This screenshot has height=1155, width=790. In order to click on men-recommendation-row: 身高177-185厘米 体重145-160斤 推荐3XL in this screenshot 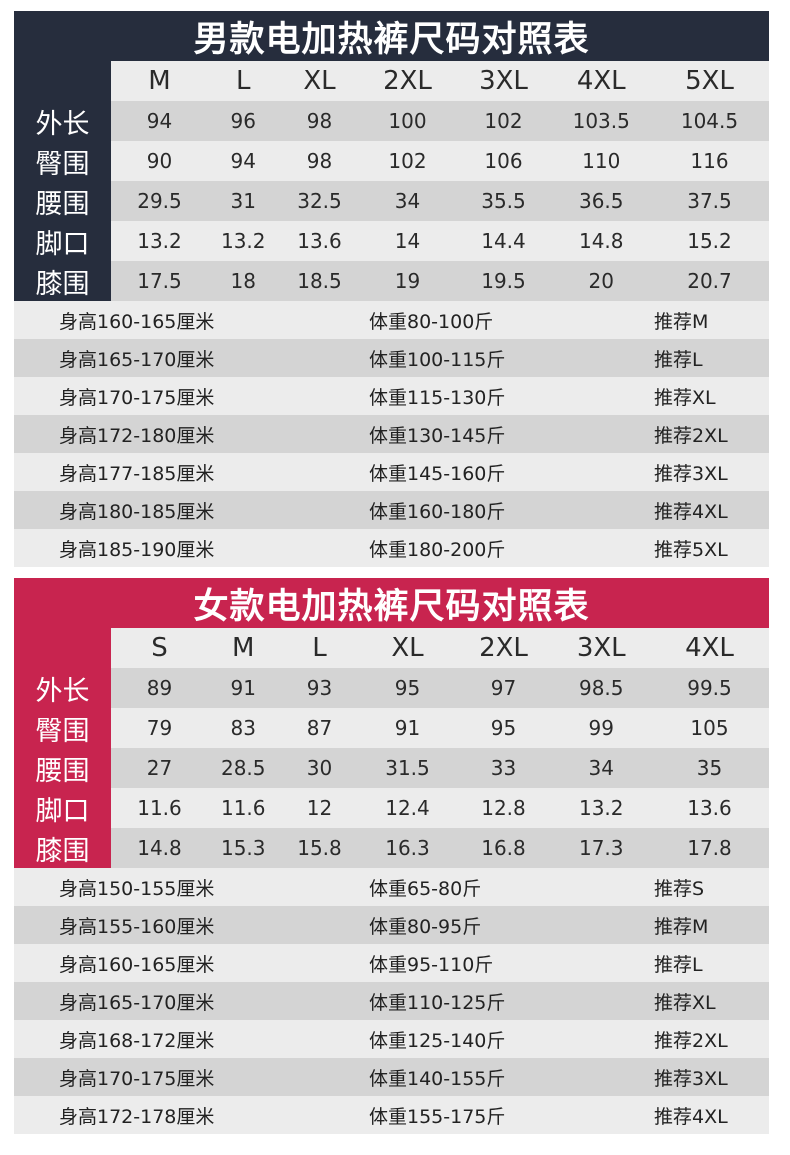, I will do `click(391, 472)`.